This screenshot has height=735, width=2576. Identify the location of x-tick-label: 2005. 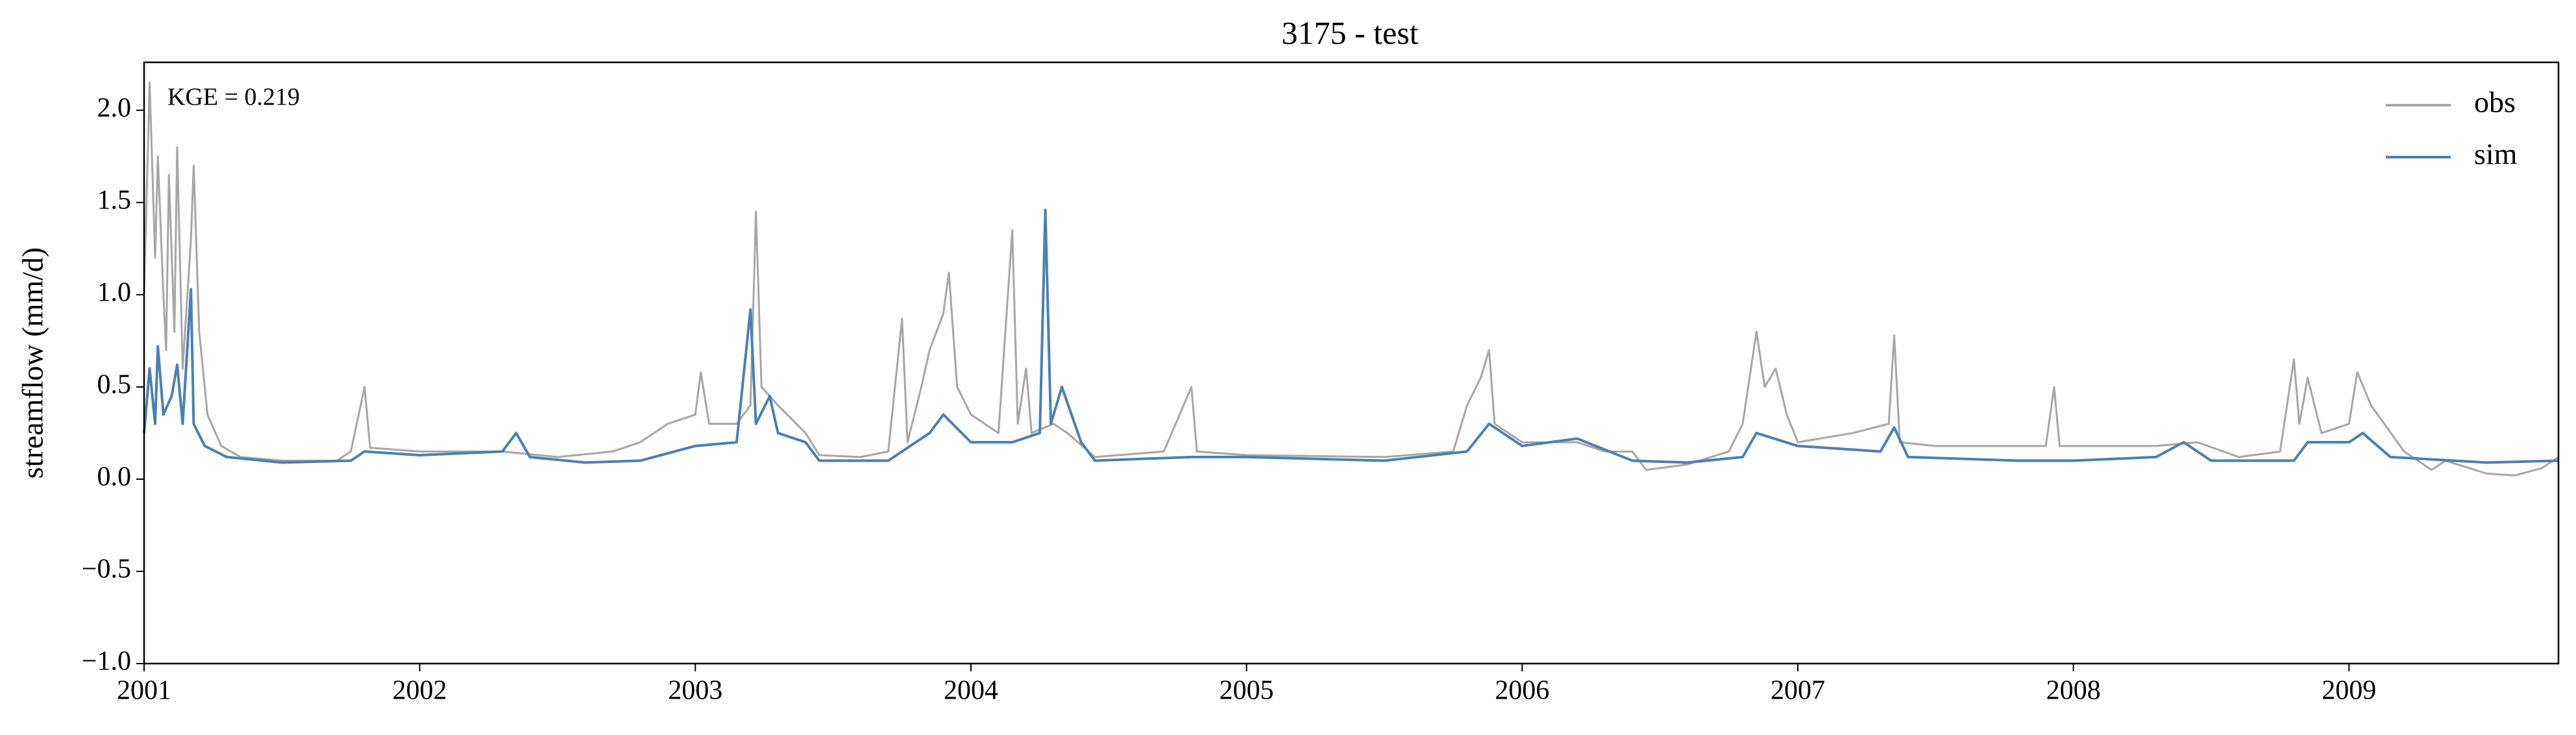
(1247, 691).